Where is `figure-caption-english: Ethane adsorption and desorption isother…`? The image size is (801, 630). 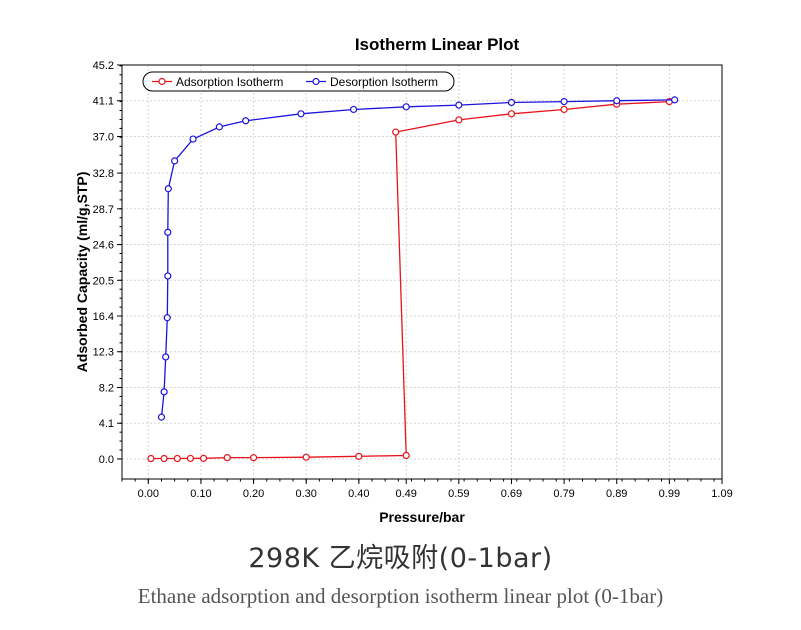 figure-caption-english: Ethane adsorption and desorption isother… is located at coordinates (400, 596).